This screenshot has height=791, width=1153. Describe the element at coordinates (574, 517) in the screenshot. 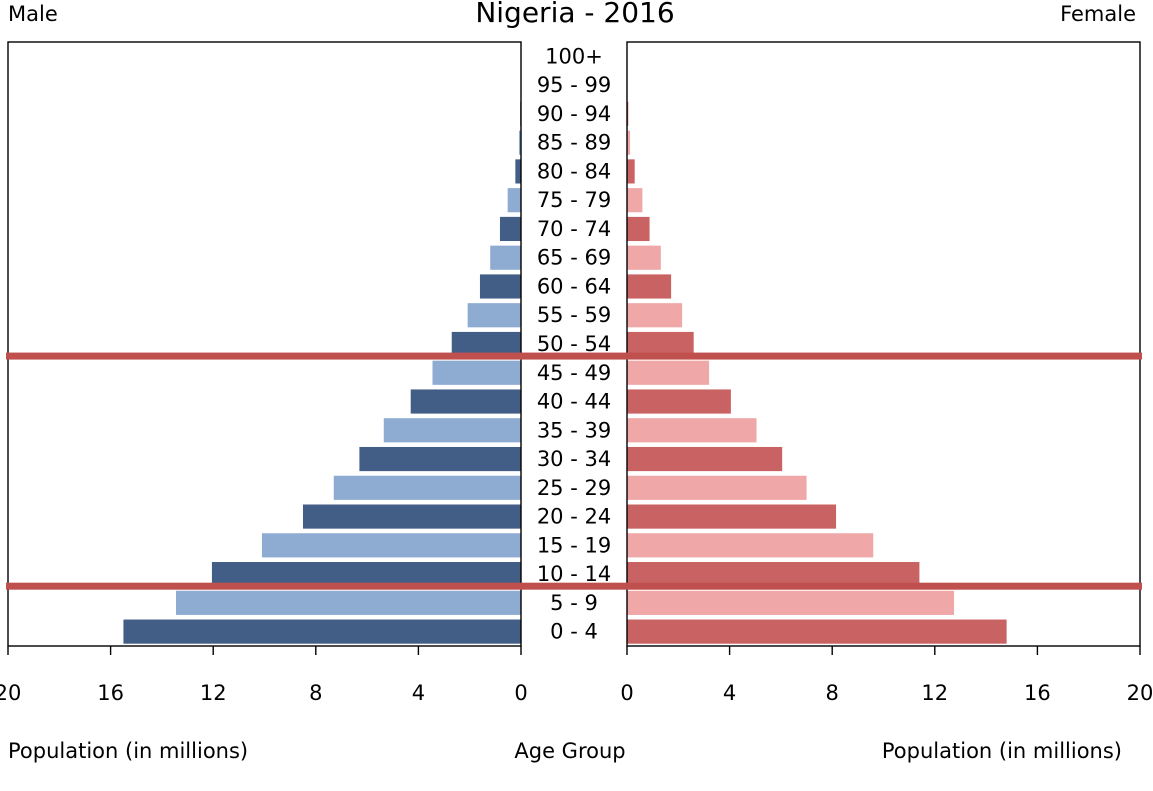

I see `age-label-20-24: 20 - 24` at that location.